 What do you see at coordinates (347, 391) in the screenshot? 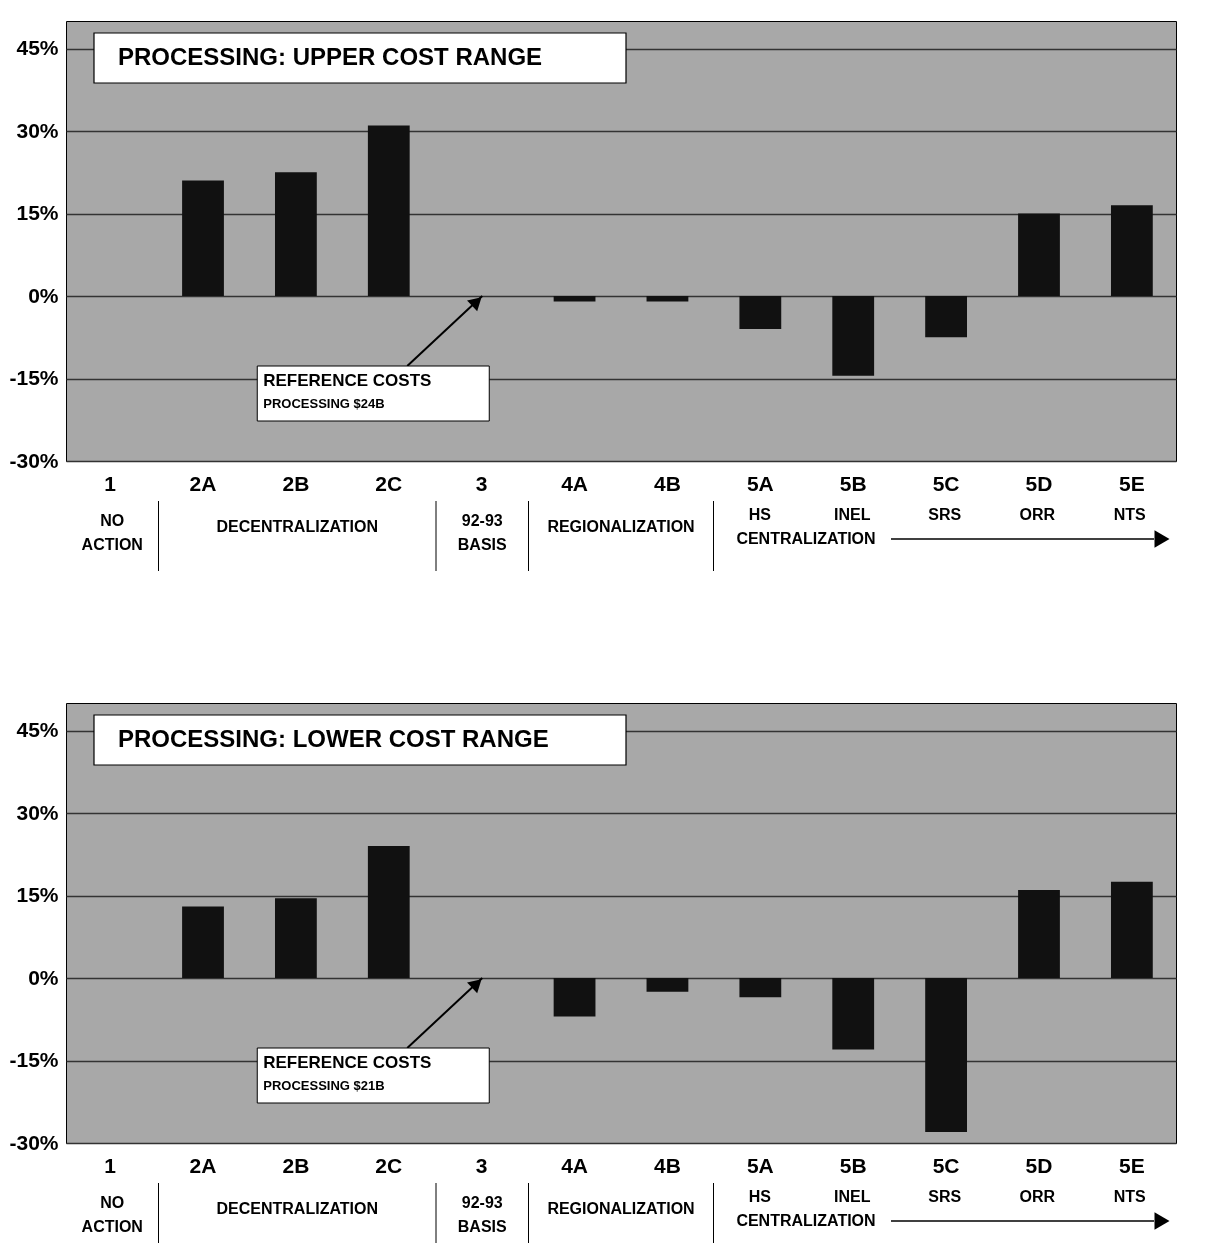
I see `annotation: REFERENCE COSTS PROCESSING $24B` at bounding box center [347, 391].